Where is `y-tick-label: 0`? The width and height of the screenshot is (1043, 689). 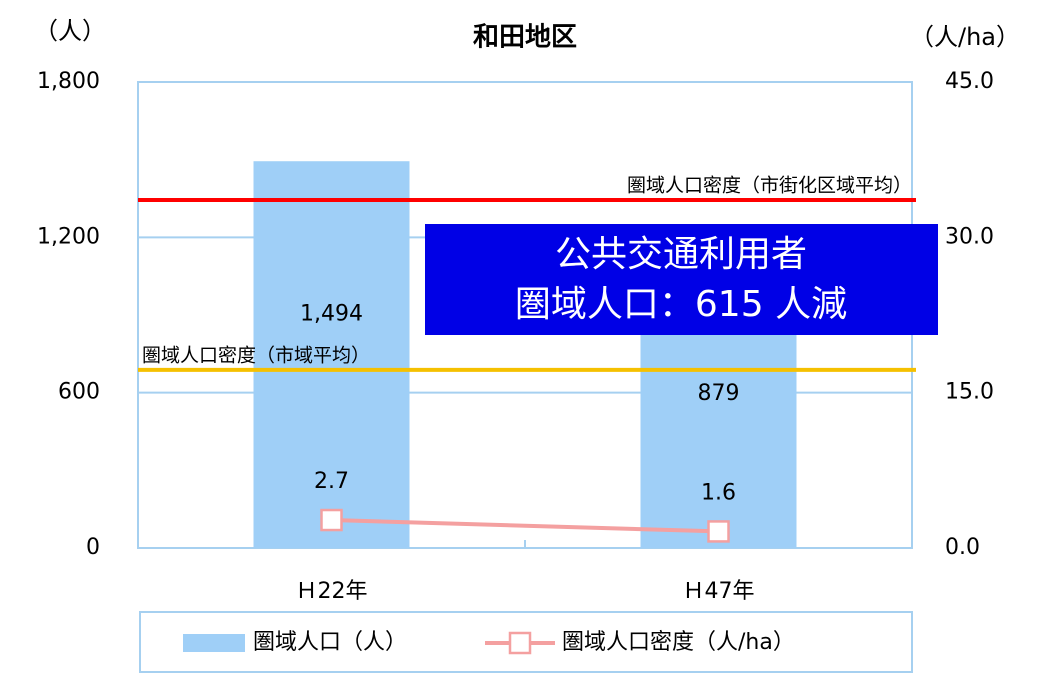
y-tick-label: 0 is located at coordinates (93, 547).